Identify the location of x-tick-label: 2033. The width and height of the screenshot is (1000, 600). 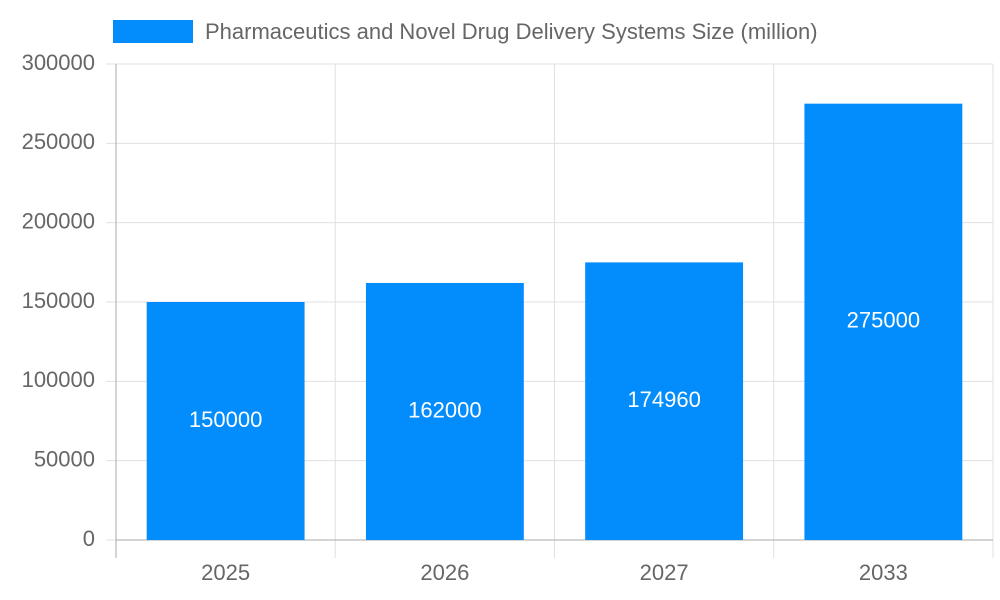
(883, 572).